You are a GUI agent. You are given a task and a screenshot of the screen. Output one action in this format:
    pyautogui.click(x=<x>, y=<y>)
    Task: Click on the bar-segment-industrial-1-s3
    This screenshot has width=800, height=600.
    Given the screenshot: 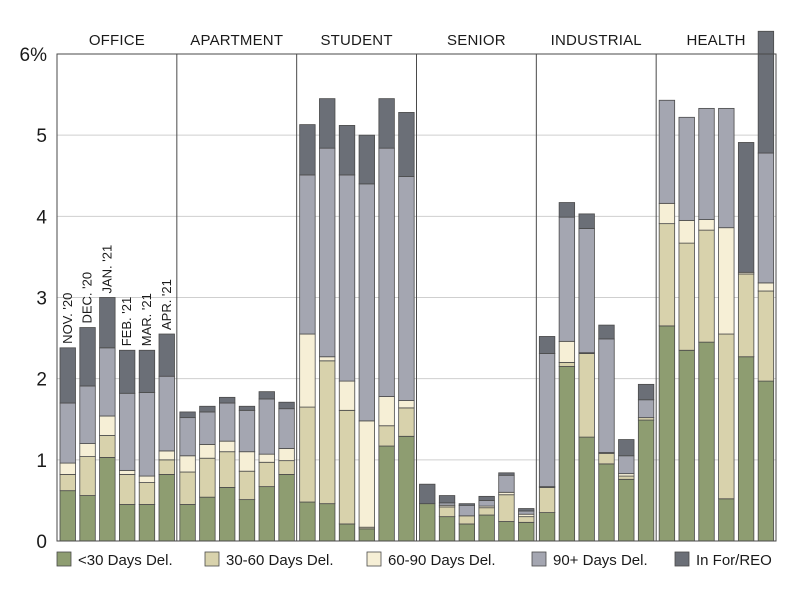 What is the action you would take?
    pyautogui.click(x=567, y=279)
    